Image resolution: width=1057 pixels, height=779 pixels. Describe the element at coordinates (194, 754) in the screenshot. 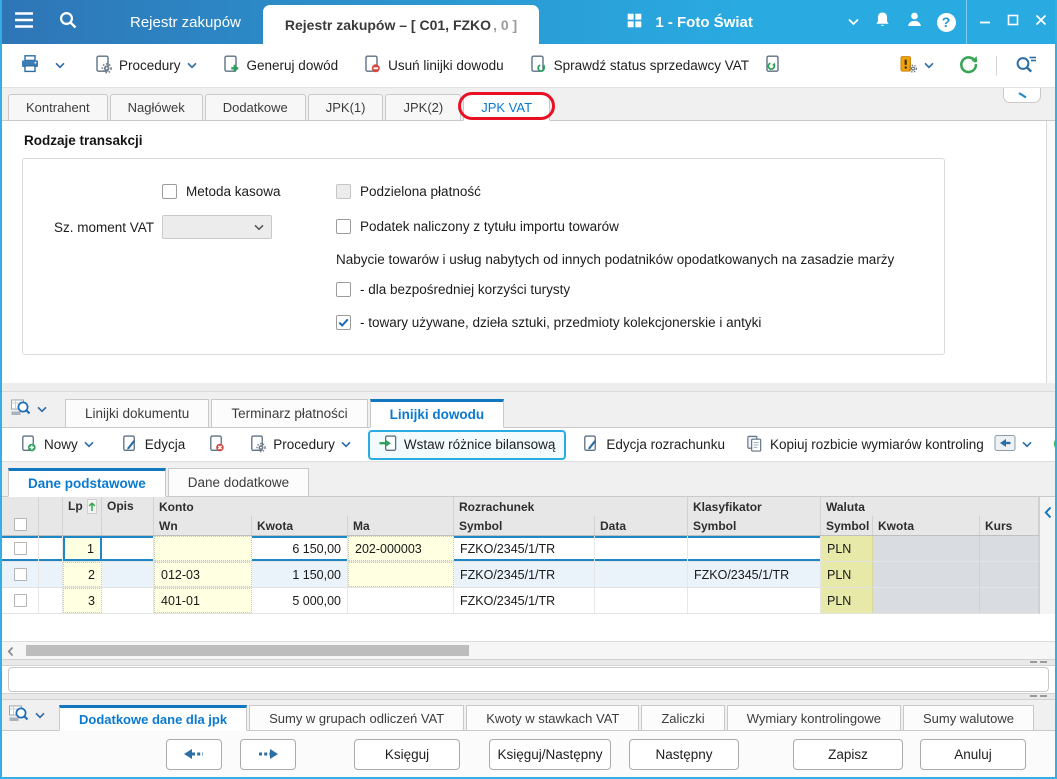

I see `previous-record-button` at that location.